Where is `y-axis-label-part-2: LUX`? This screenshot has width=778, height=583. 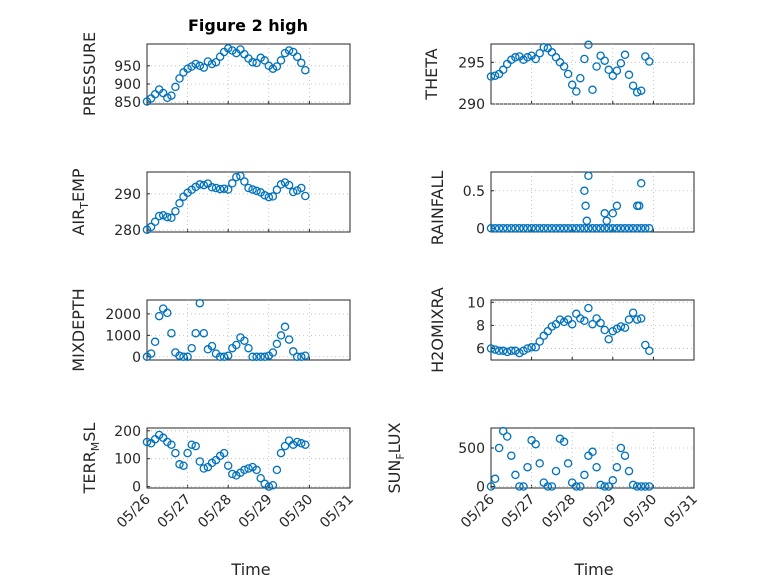
y-axis-label-part-2: LUX is located at coordinates (394, 437).